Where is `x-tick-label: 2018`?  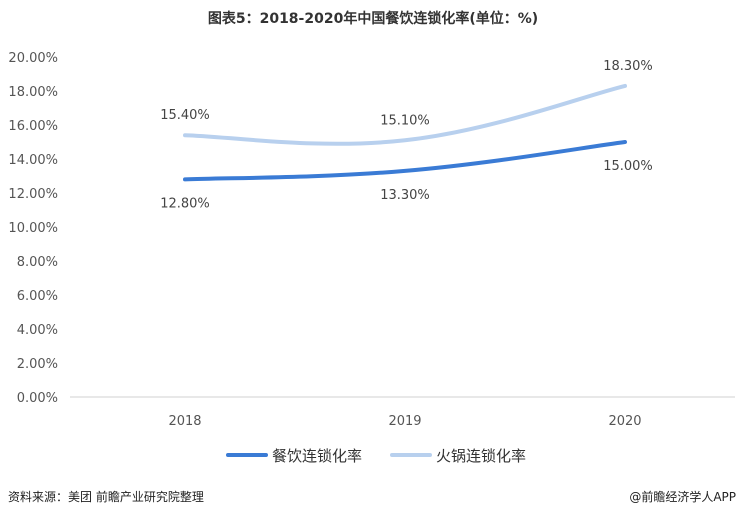
x-tick-label: 2018 is located at coordinates (184, 421).